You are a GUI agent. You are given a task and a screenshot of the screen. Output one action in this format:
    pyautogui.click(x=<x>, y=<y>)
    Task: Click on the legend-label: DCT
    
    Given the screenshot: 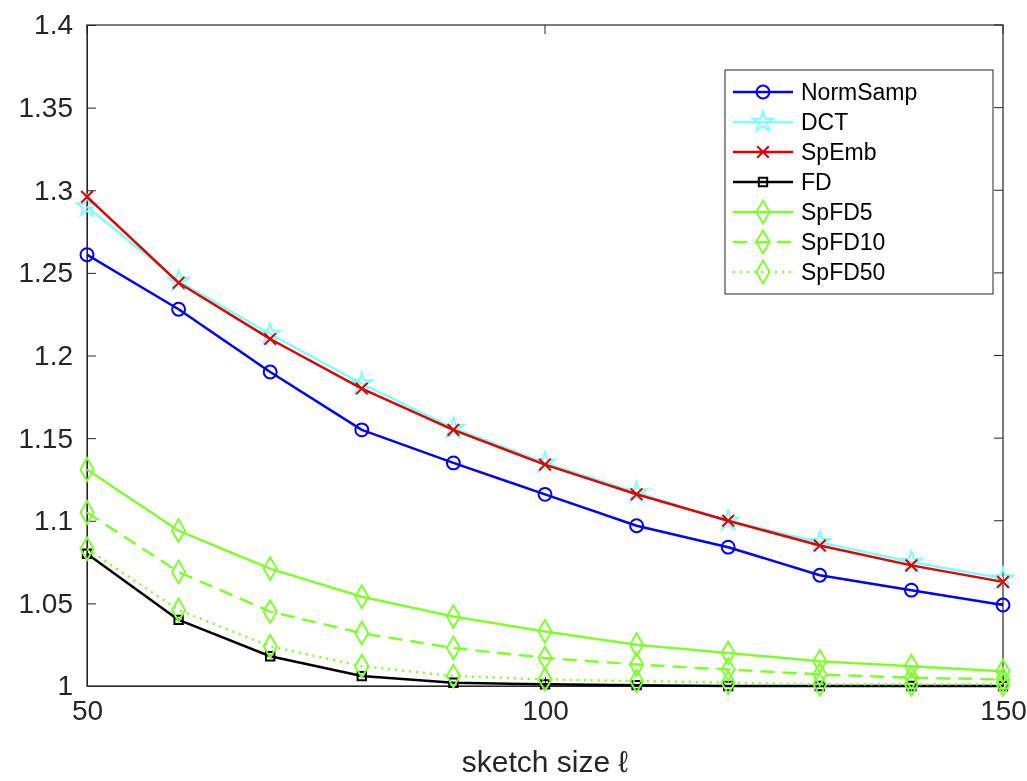 What is the action you would take?
    pyautogui.click(x=825, y=122)
    